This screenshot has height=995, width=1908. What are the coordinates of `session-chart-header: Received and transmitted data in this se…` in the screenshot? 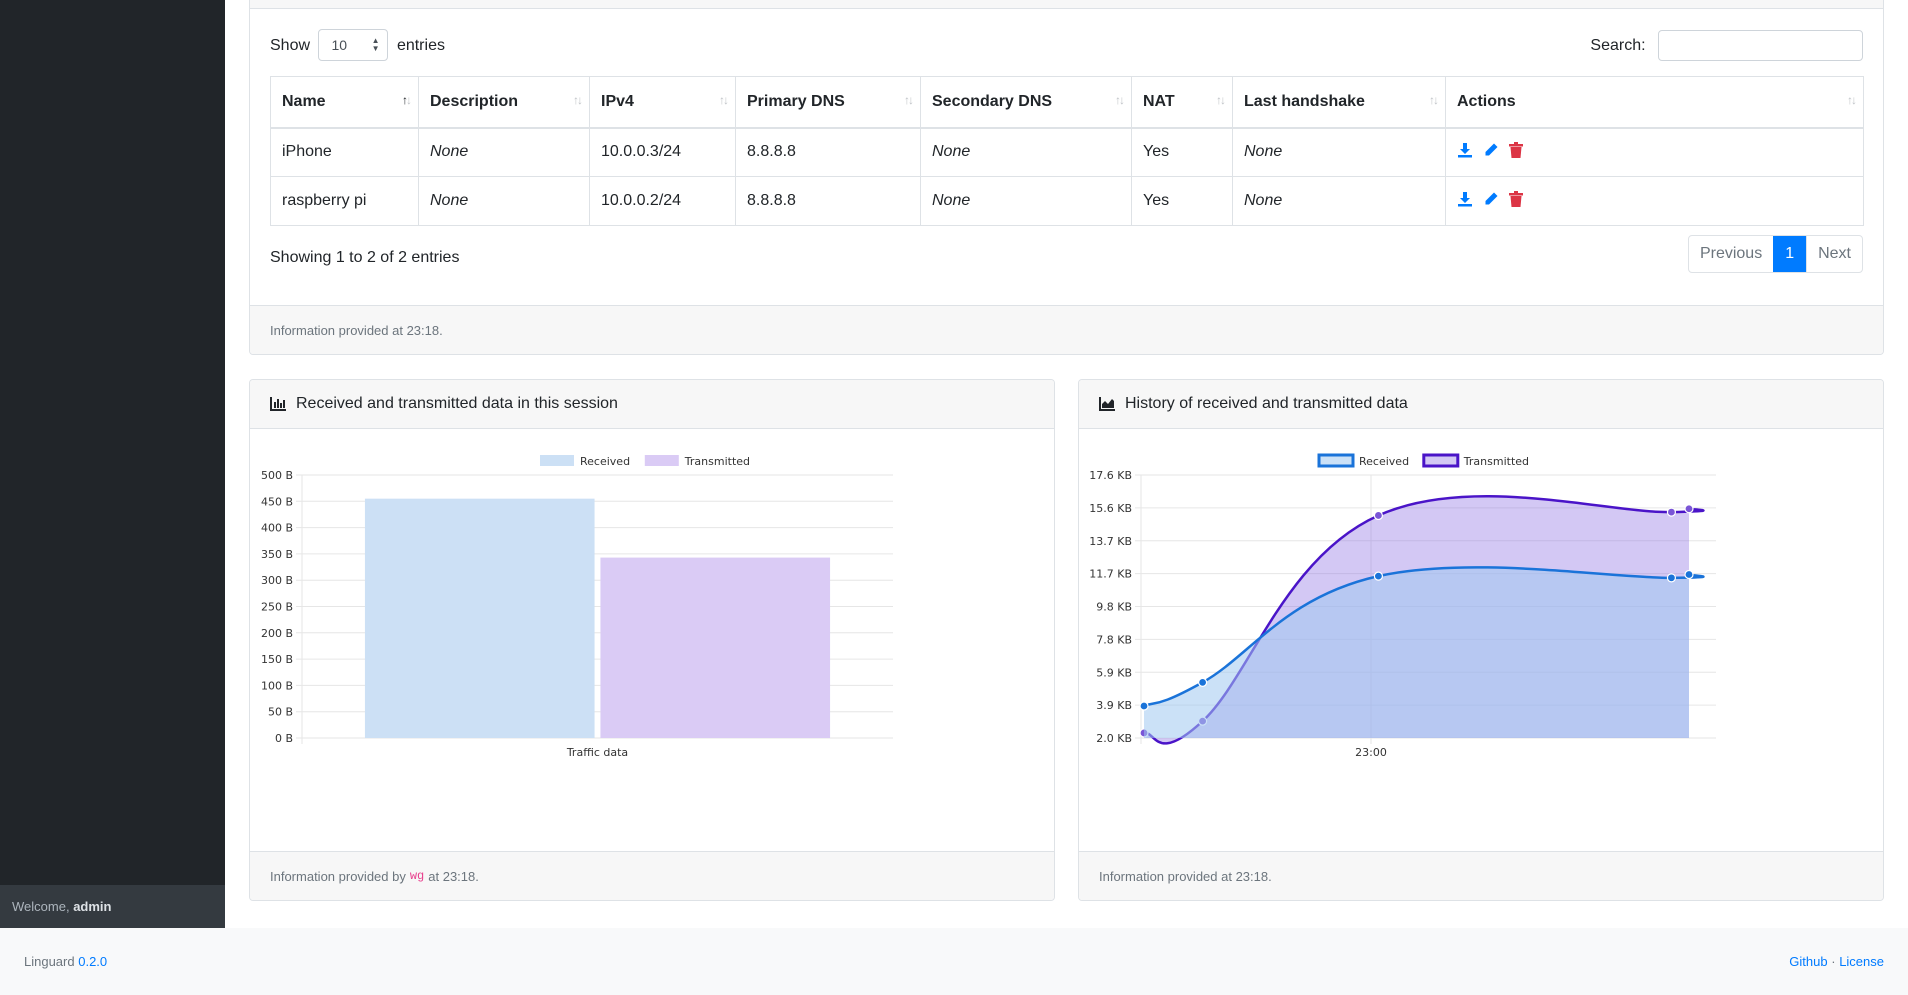 It's located at (652, 404).